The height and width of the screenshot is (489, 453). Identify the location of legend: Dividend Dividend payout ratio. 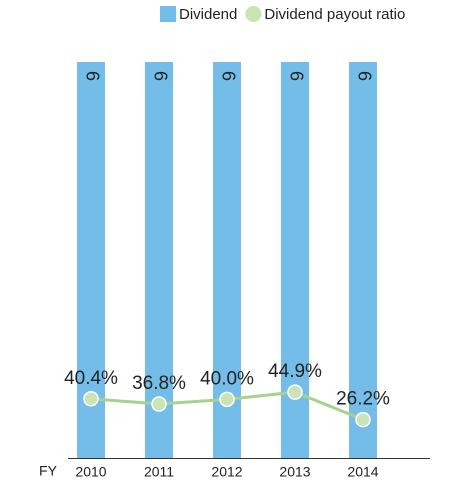
(282, 14).